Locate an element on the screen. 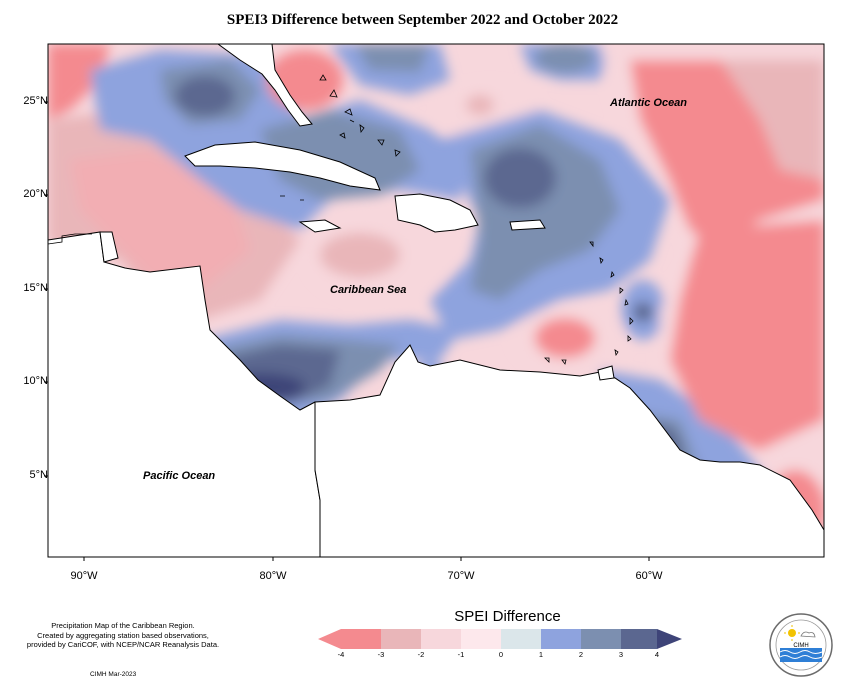  lat-tick-20n: 20°N is located at coordinates (35, 194).